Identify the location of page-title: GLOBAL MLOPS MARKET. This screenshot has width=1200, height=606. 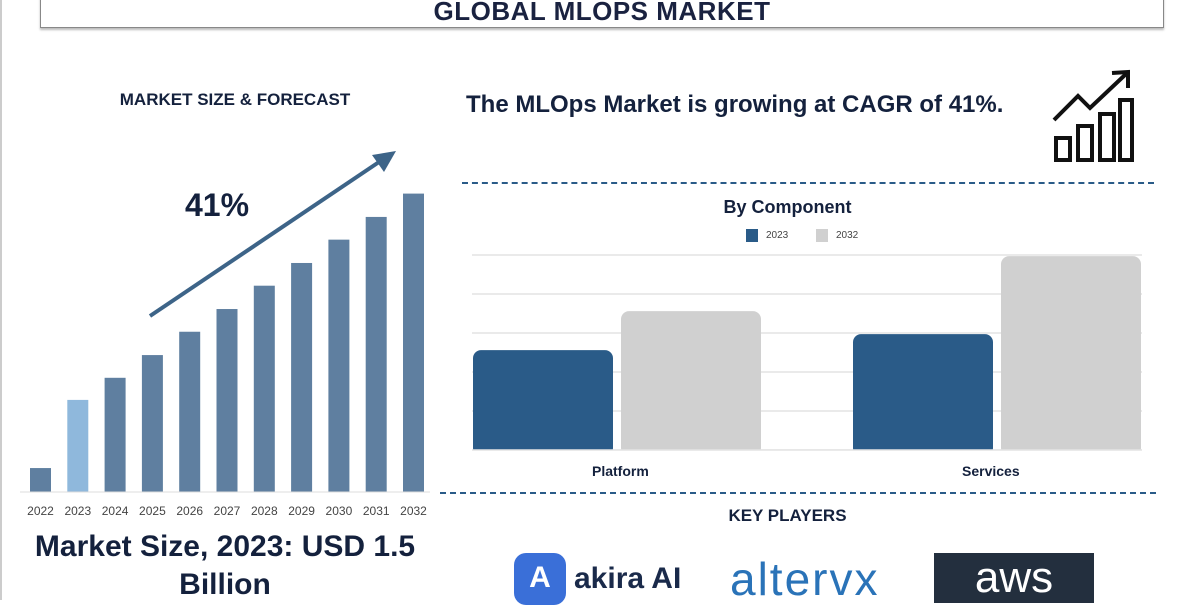
(602, 13).